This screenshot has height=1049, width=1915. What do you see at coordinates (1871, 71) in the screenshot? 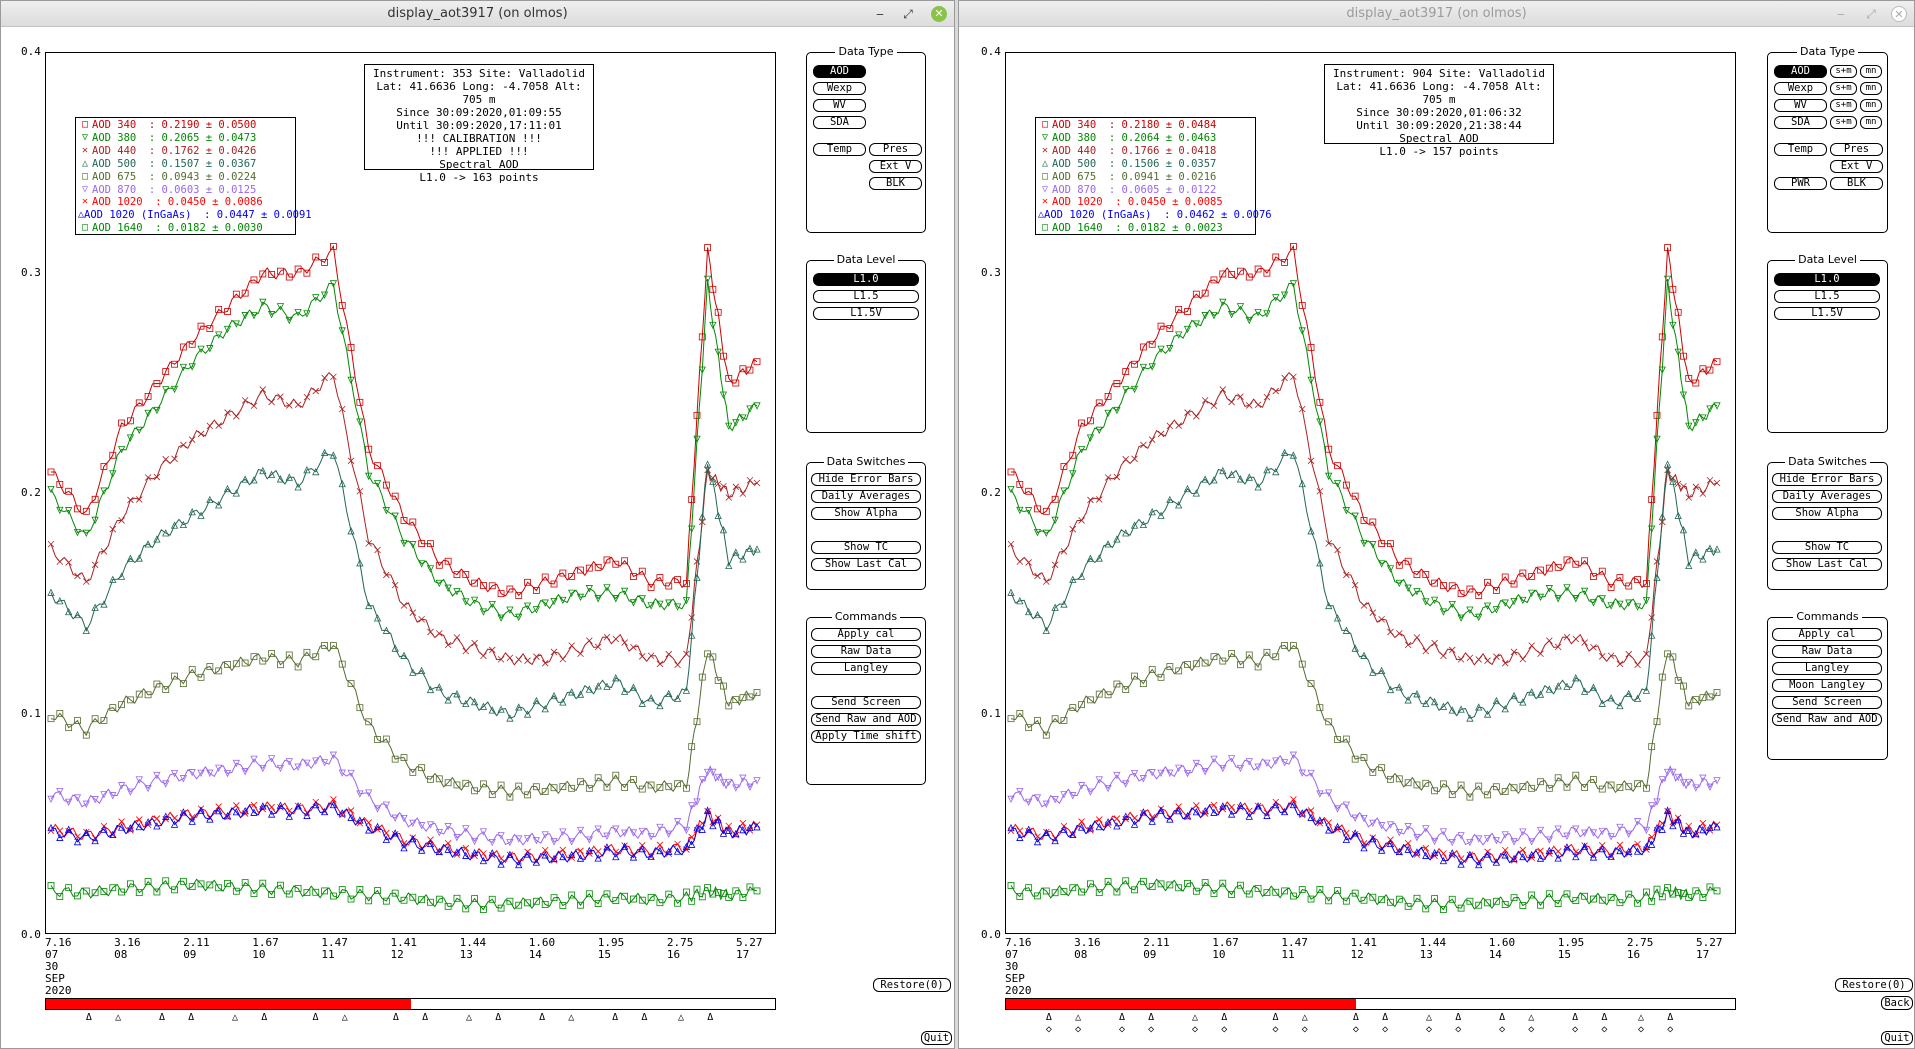
I see `aod-mn-button: mn` at bounding box center [1871, 71].